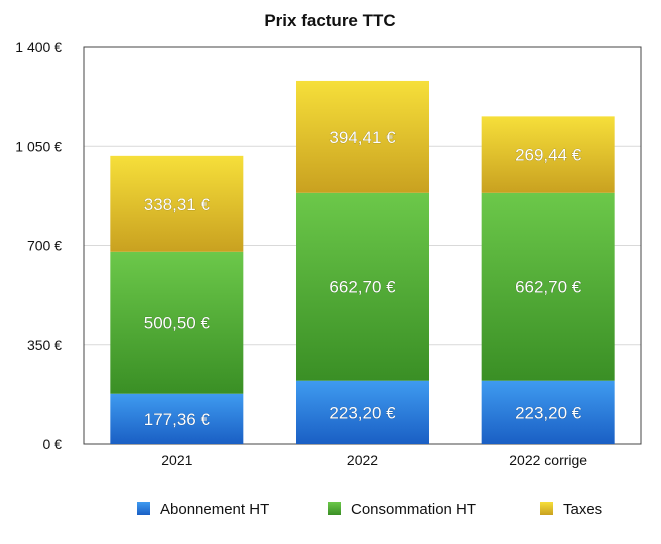  Describe the element at coordinates (38, 146) in the screenshot. I see `y-tick-label: 1 050 €` at that location.